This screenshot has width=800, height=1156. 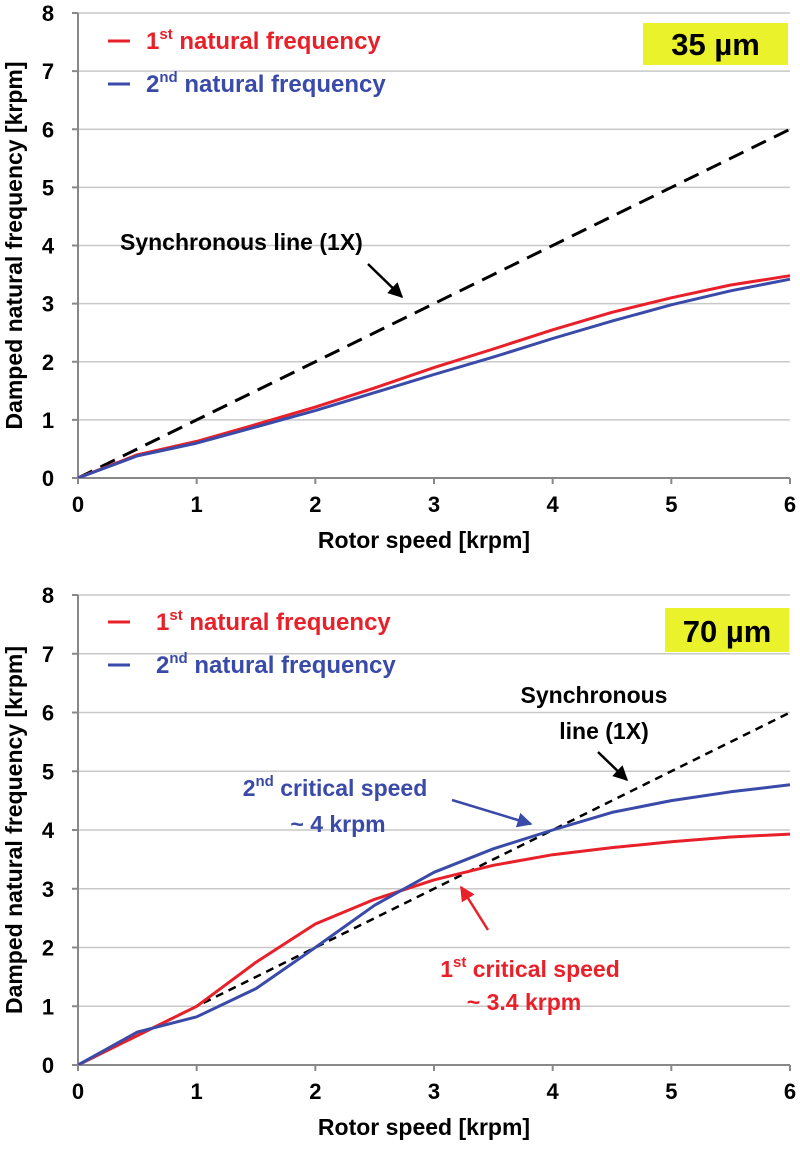 I want to click on annotation-1st-critical-speed: 1st critical speed, so click(x=530, y=968).